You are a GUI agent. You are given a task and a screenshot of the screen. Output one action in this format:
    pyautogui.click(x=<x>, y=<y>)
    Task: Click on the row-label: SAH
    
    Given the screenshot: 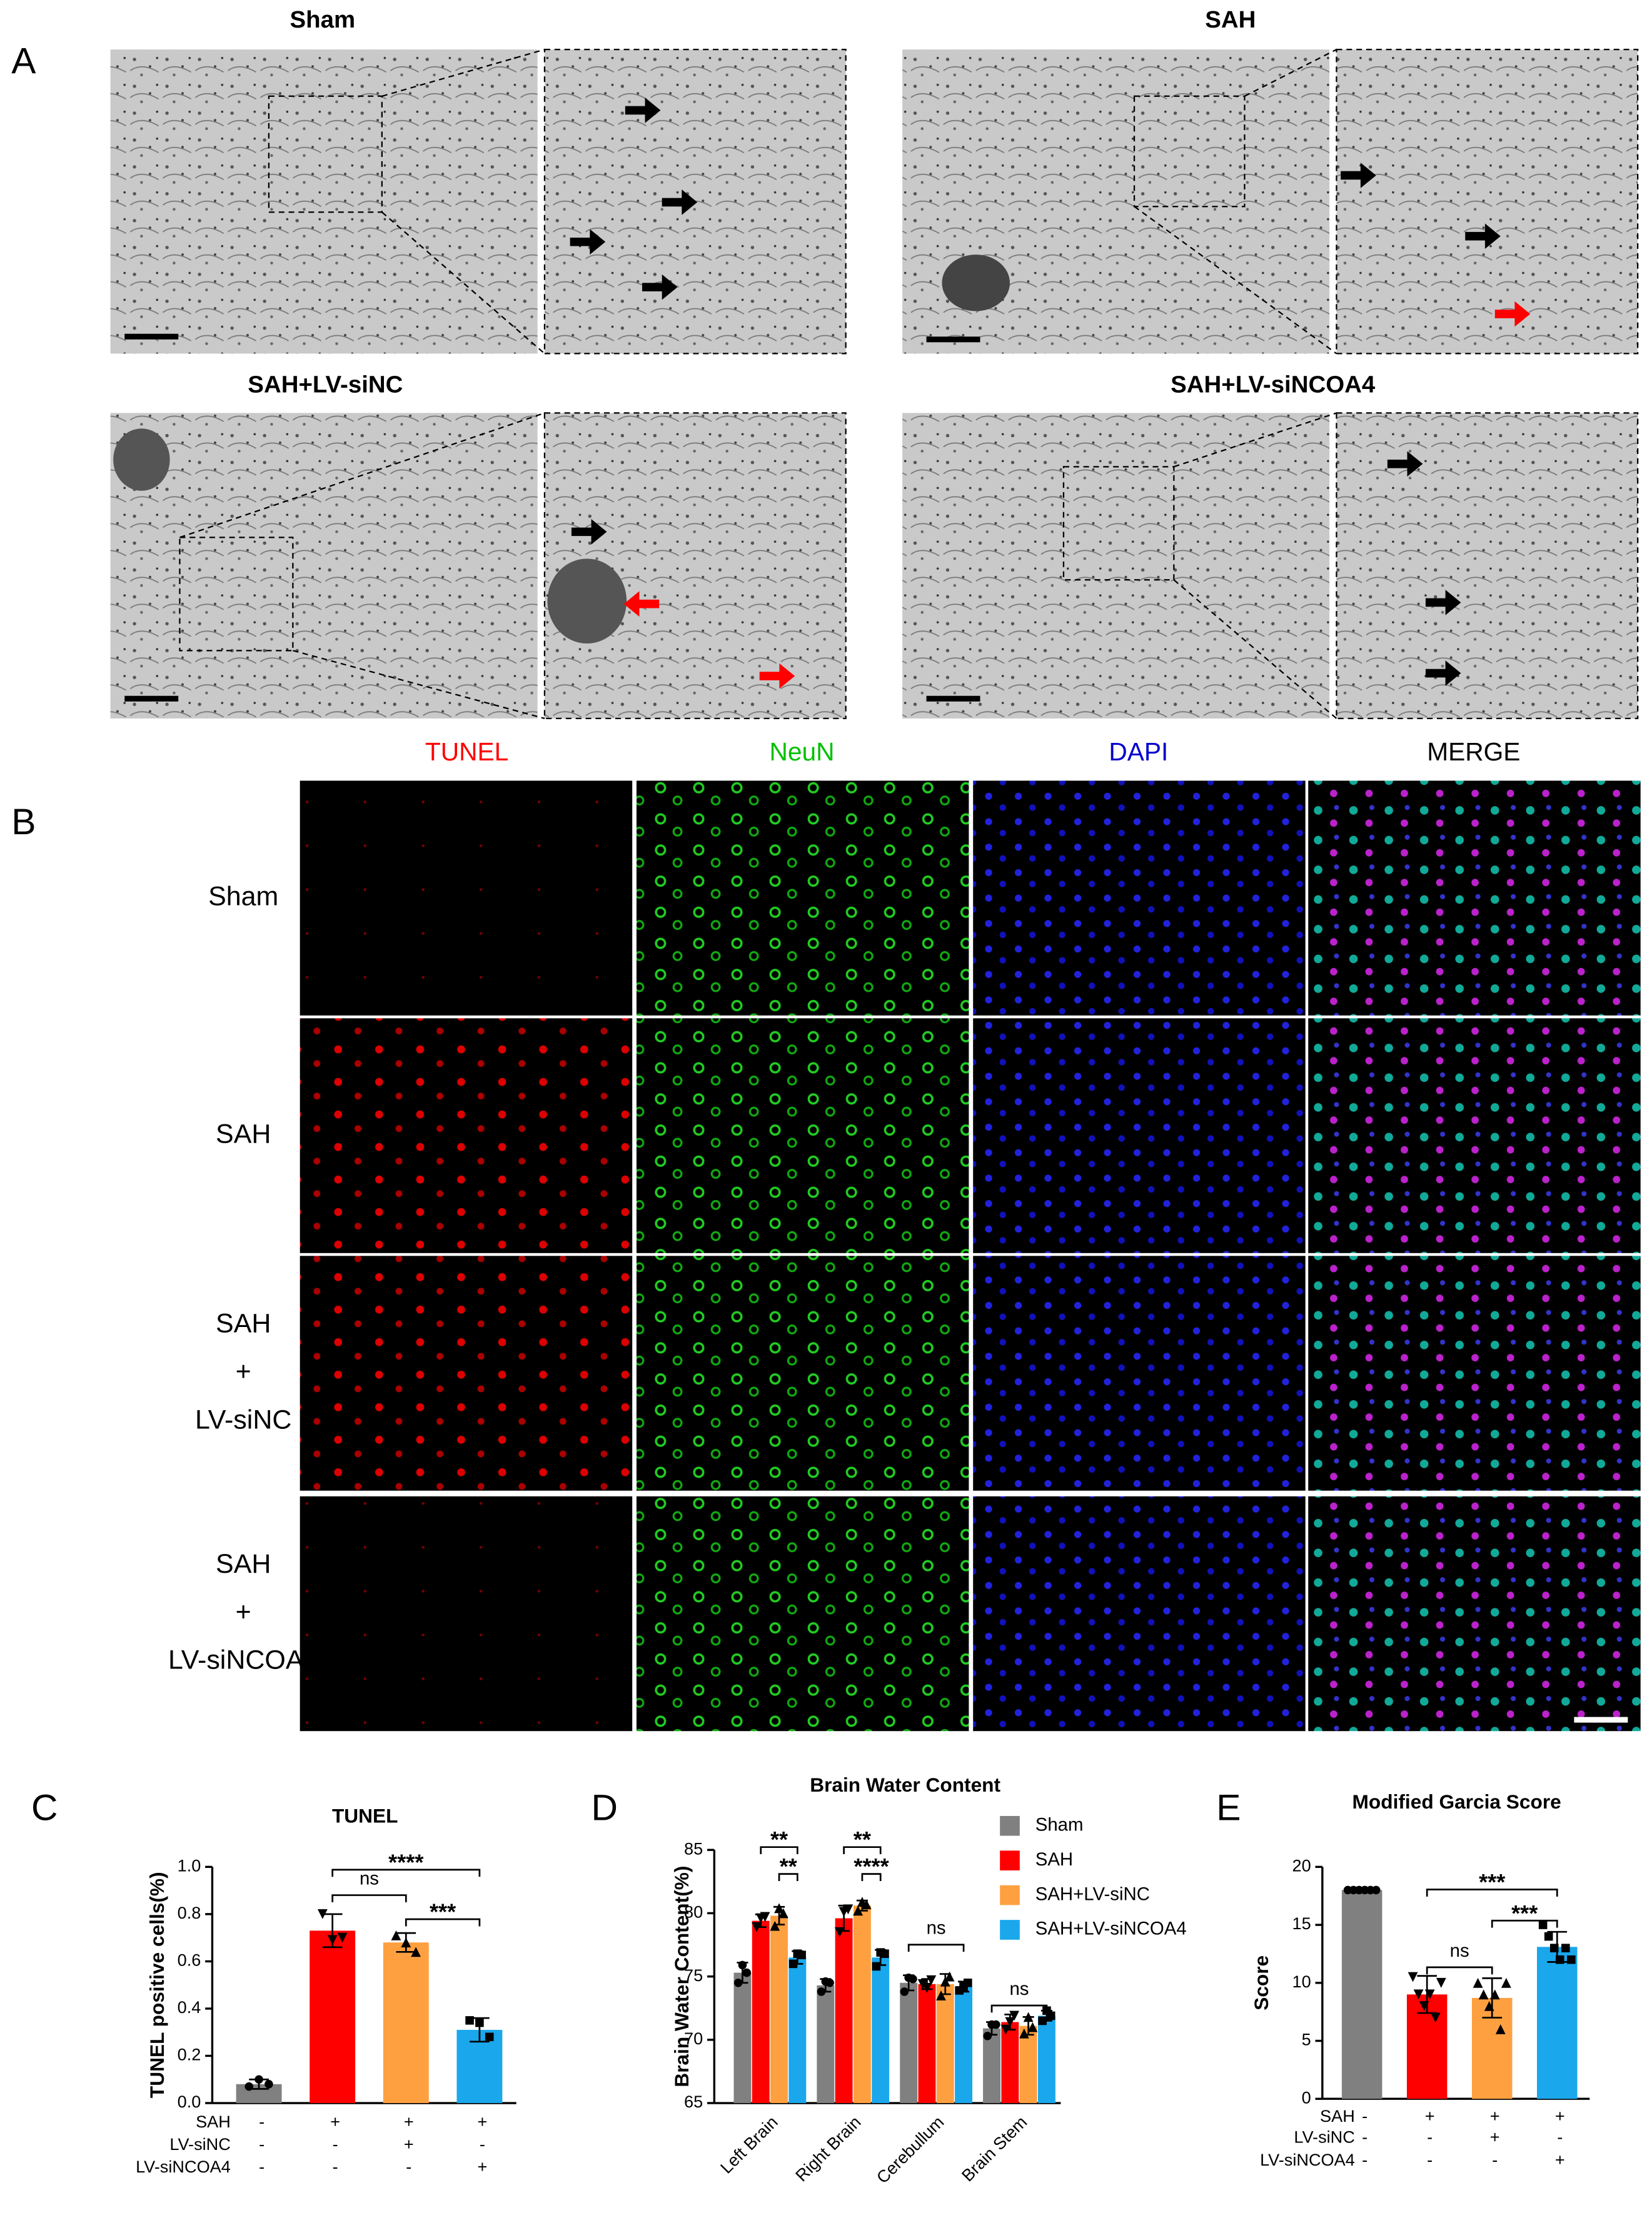 What is the action you would take?
    pyautogui.click(x=244, y=1134)
    